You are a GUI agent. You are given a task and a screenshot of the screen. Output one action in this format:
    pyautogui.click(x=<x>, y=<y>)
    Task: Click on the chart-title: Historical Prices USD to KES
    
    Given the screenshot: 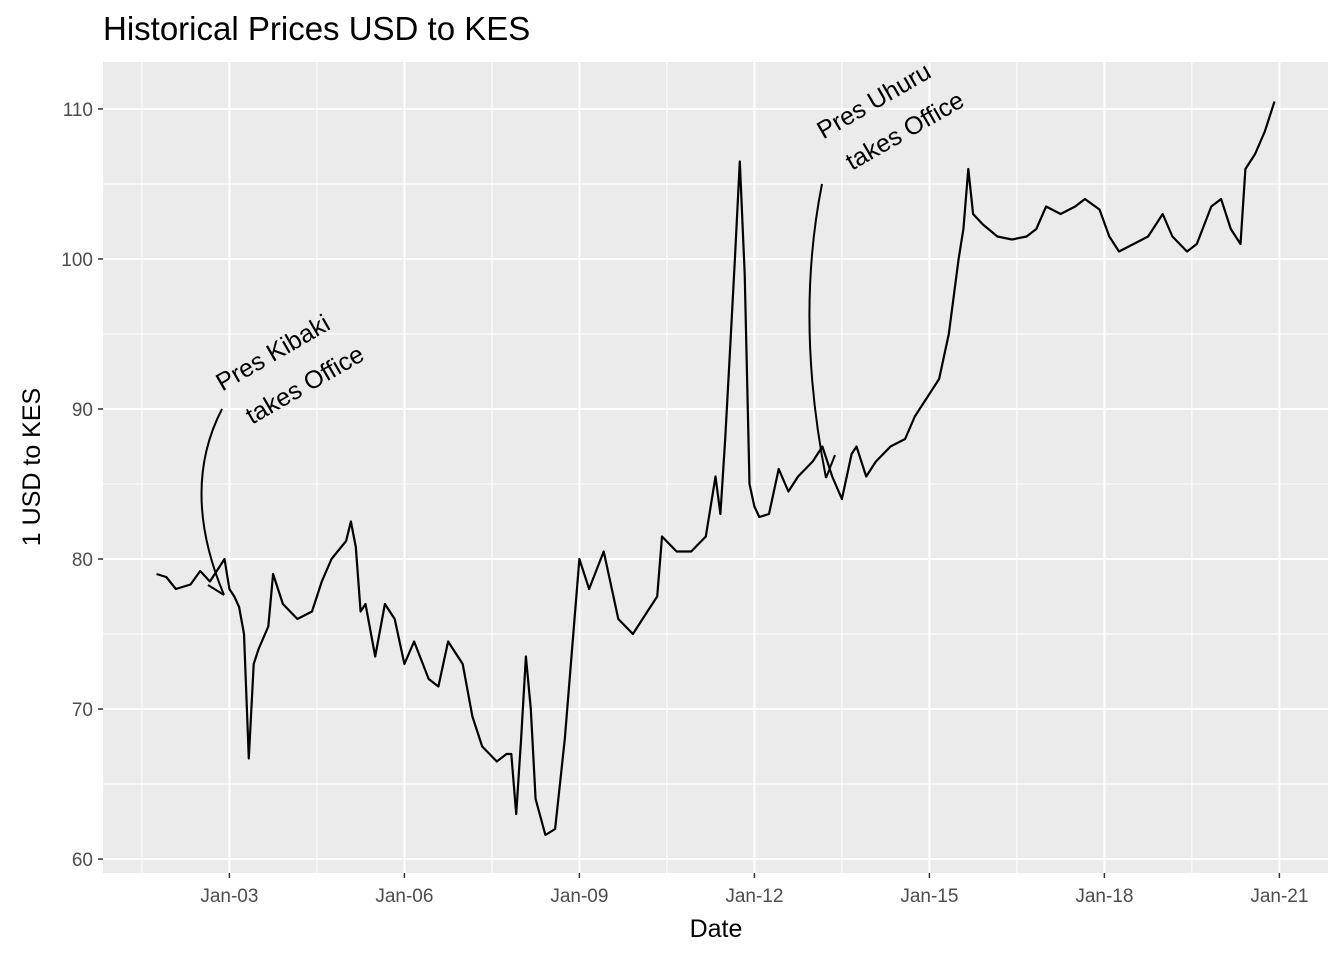 What is the action you would take?
    pyautogui.click(x=316, y=28)
    